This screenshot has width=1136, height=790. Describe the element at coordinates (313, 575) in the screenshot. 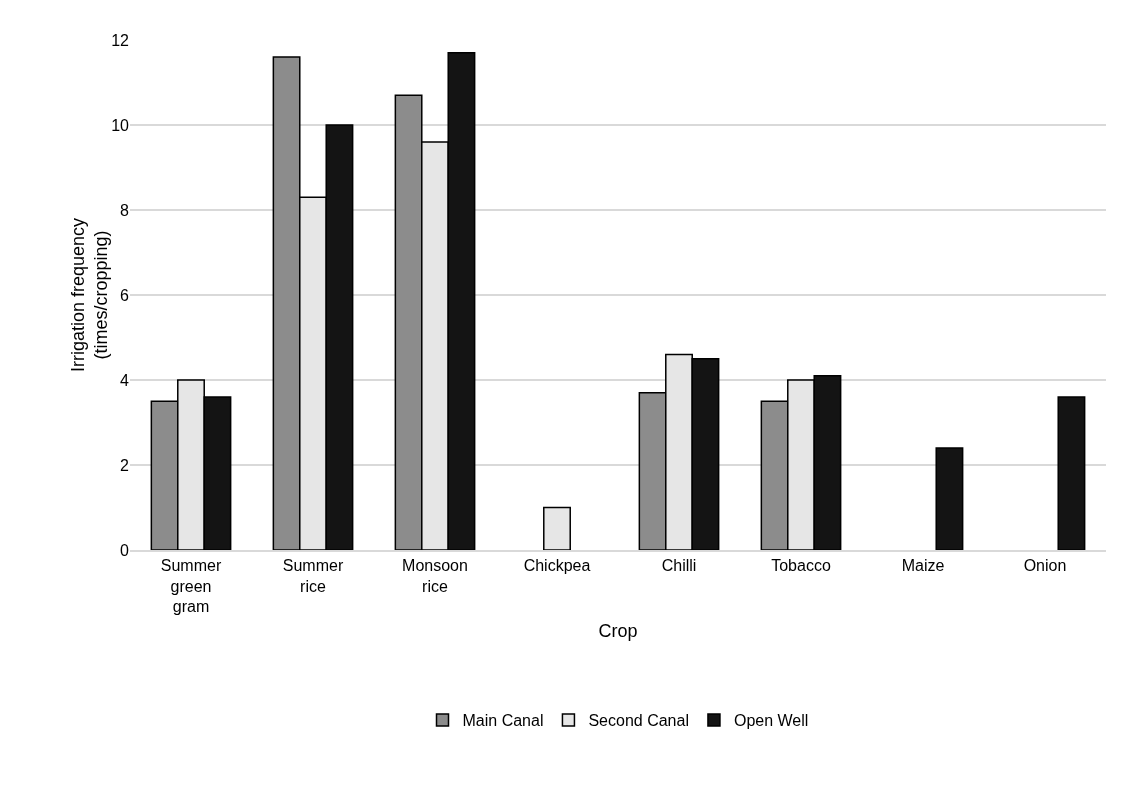

I see `x-tick-label: Summer rice` at that location.